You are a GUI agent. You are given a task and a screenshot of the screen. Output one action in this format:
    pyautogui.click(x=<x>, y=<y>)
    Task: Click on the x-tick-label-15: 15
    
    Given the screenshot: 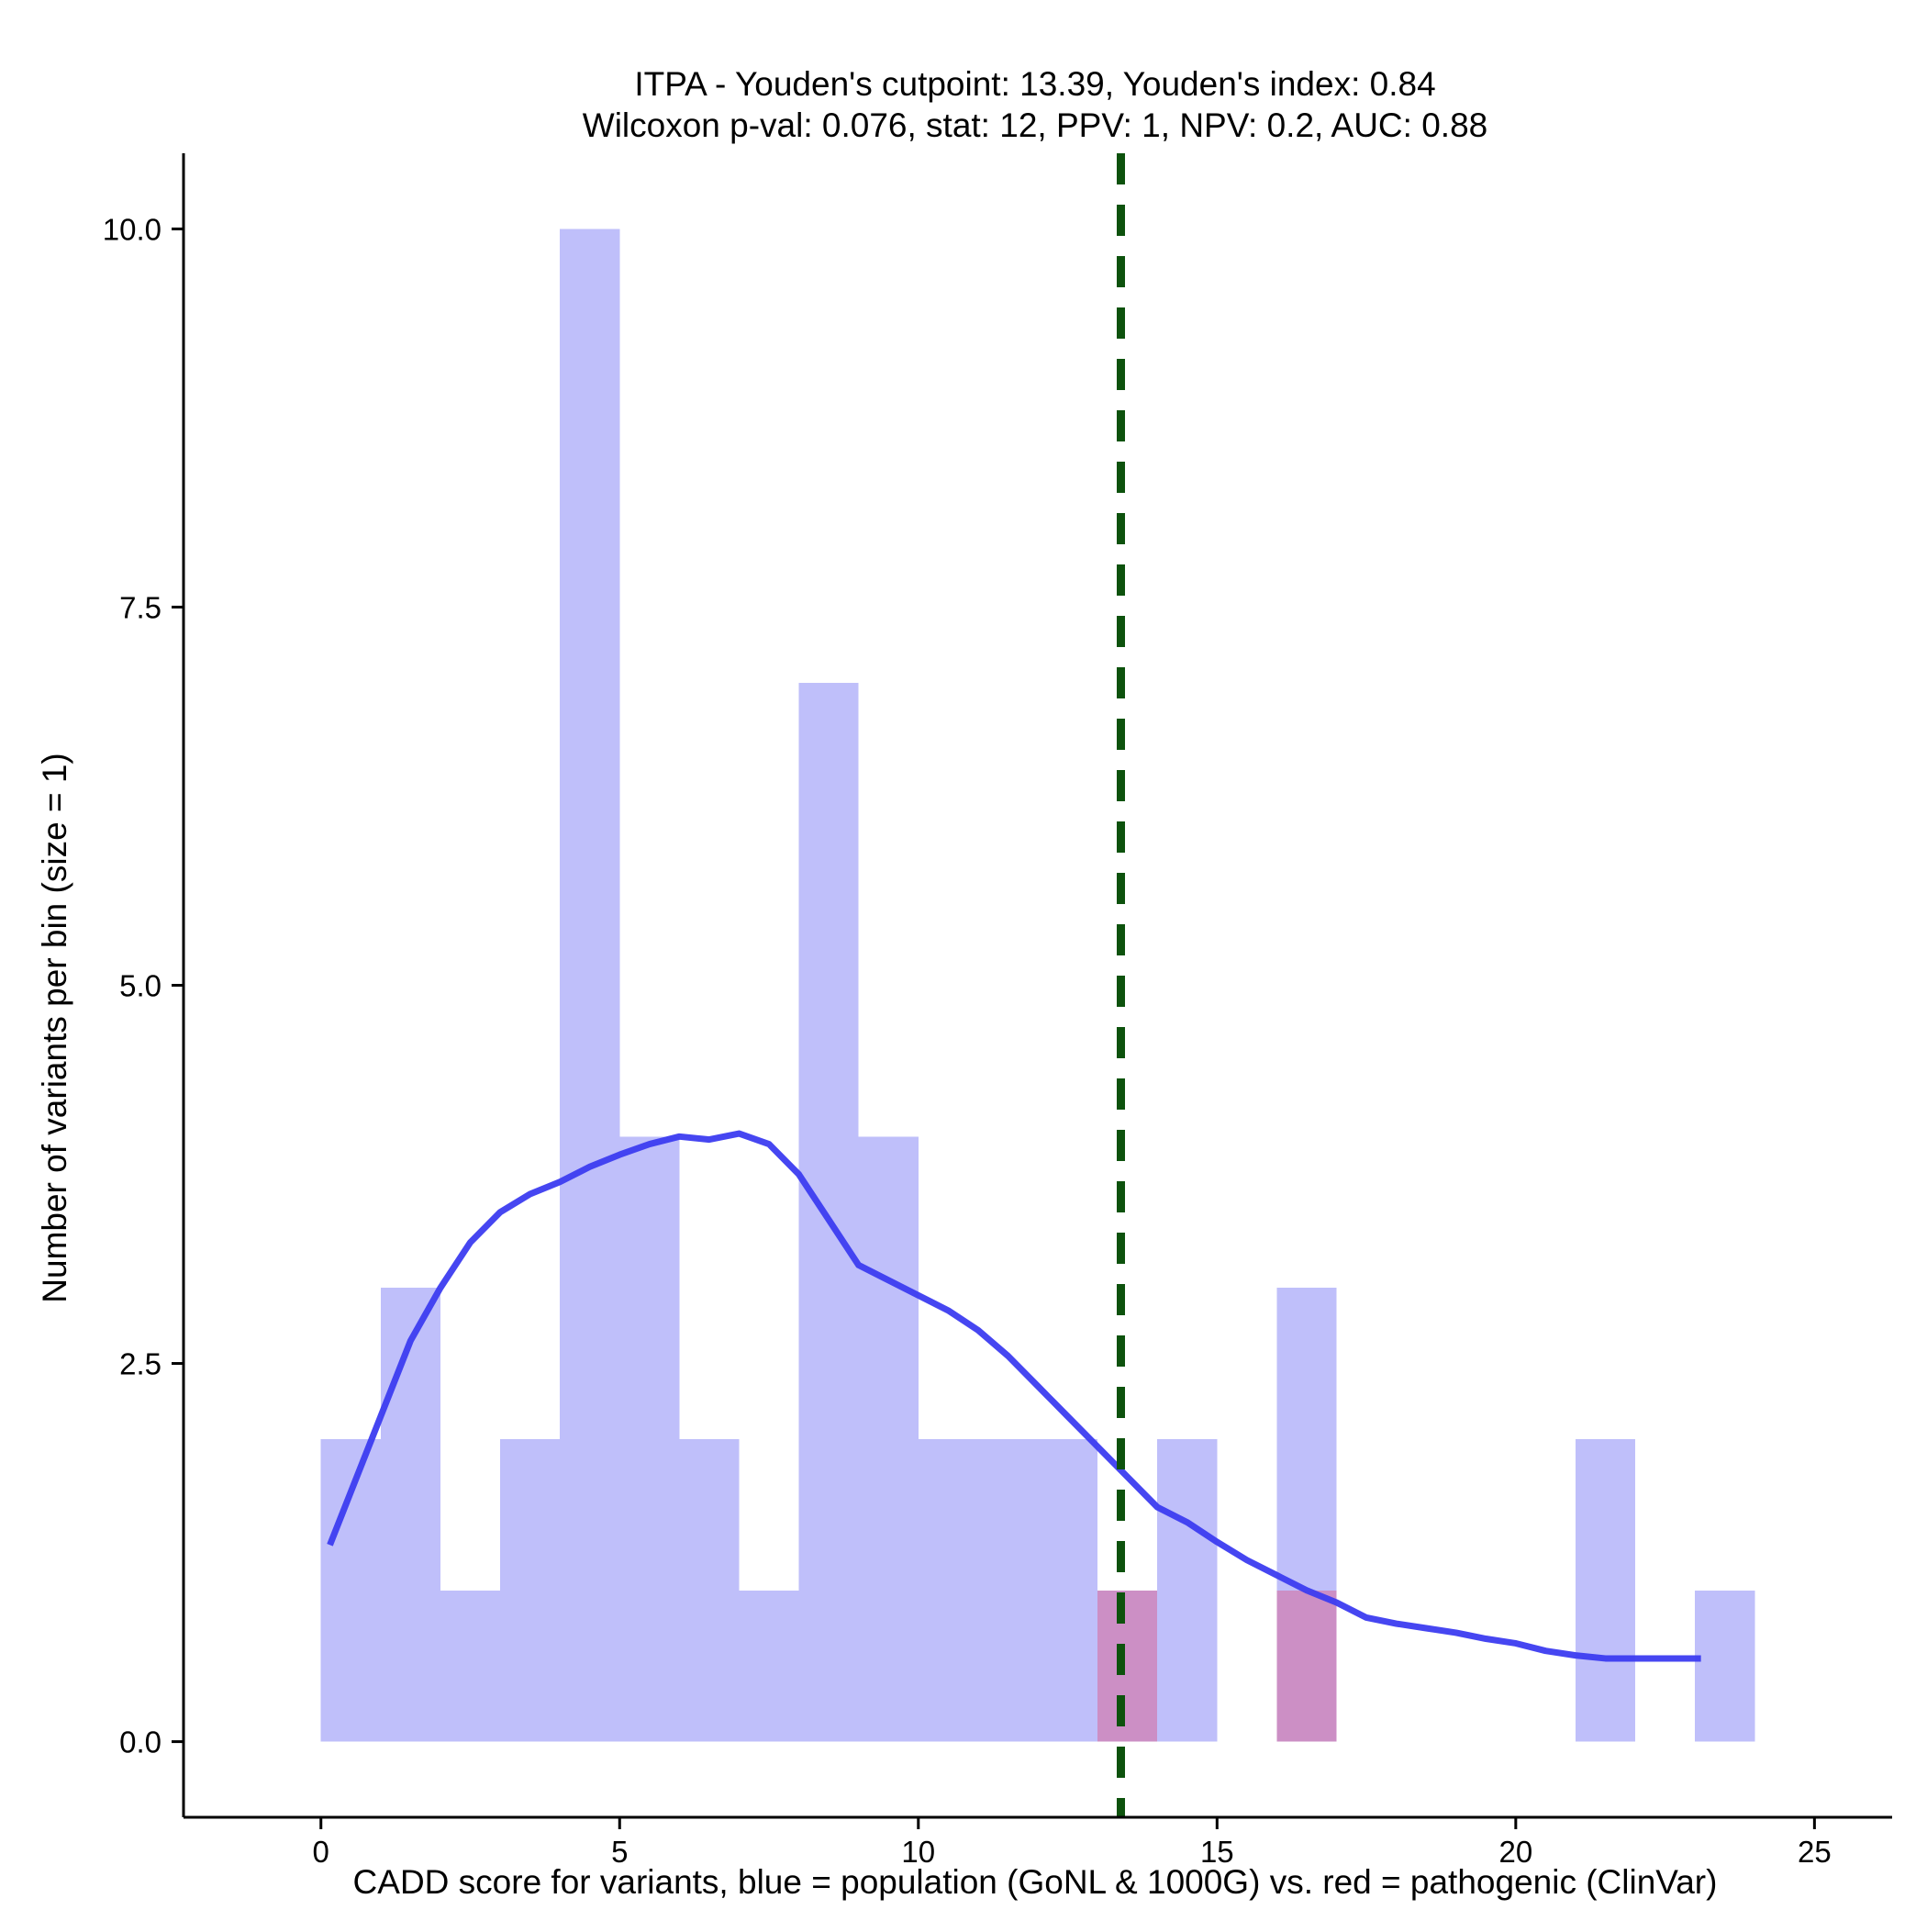 What is the action you would take?
    pyautogui.click(x=1217, y=1852)
    